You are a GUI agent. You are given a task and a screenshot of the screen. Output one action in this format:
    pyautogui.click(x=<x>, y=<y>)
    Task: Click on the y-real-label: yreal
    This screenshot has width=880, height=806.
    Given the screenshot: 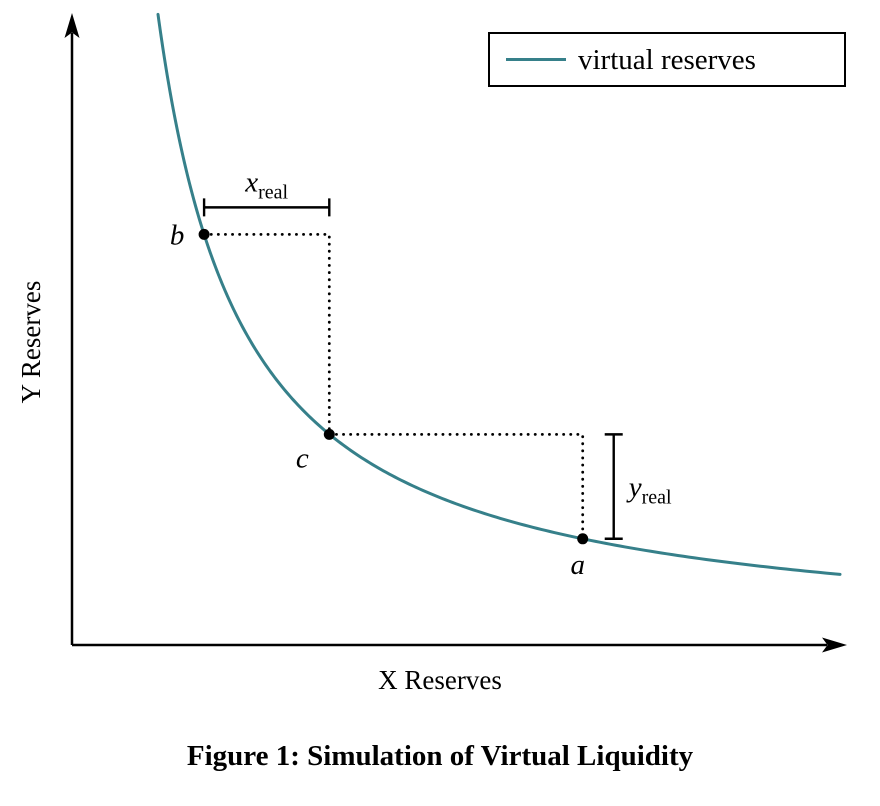 What is the action you would take?
    pyautogui.click(x=649, y=490)
    